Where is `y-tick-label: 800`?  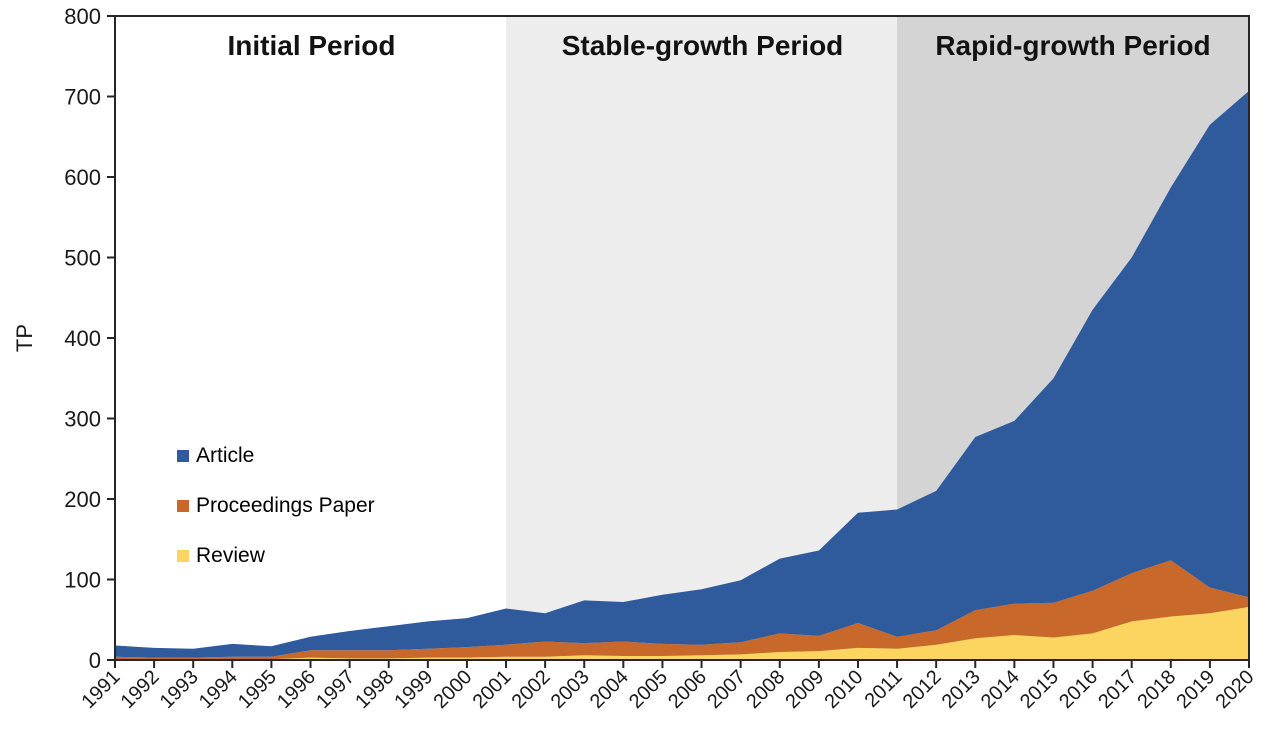
y-tick-label: 800 is located at coordinates (82, 16).